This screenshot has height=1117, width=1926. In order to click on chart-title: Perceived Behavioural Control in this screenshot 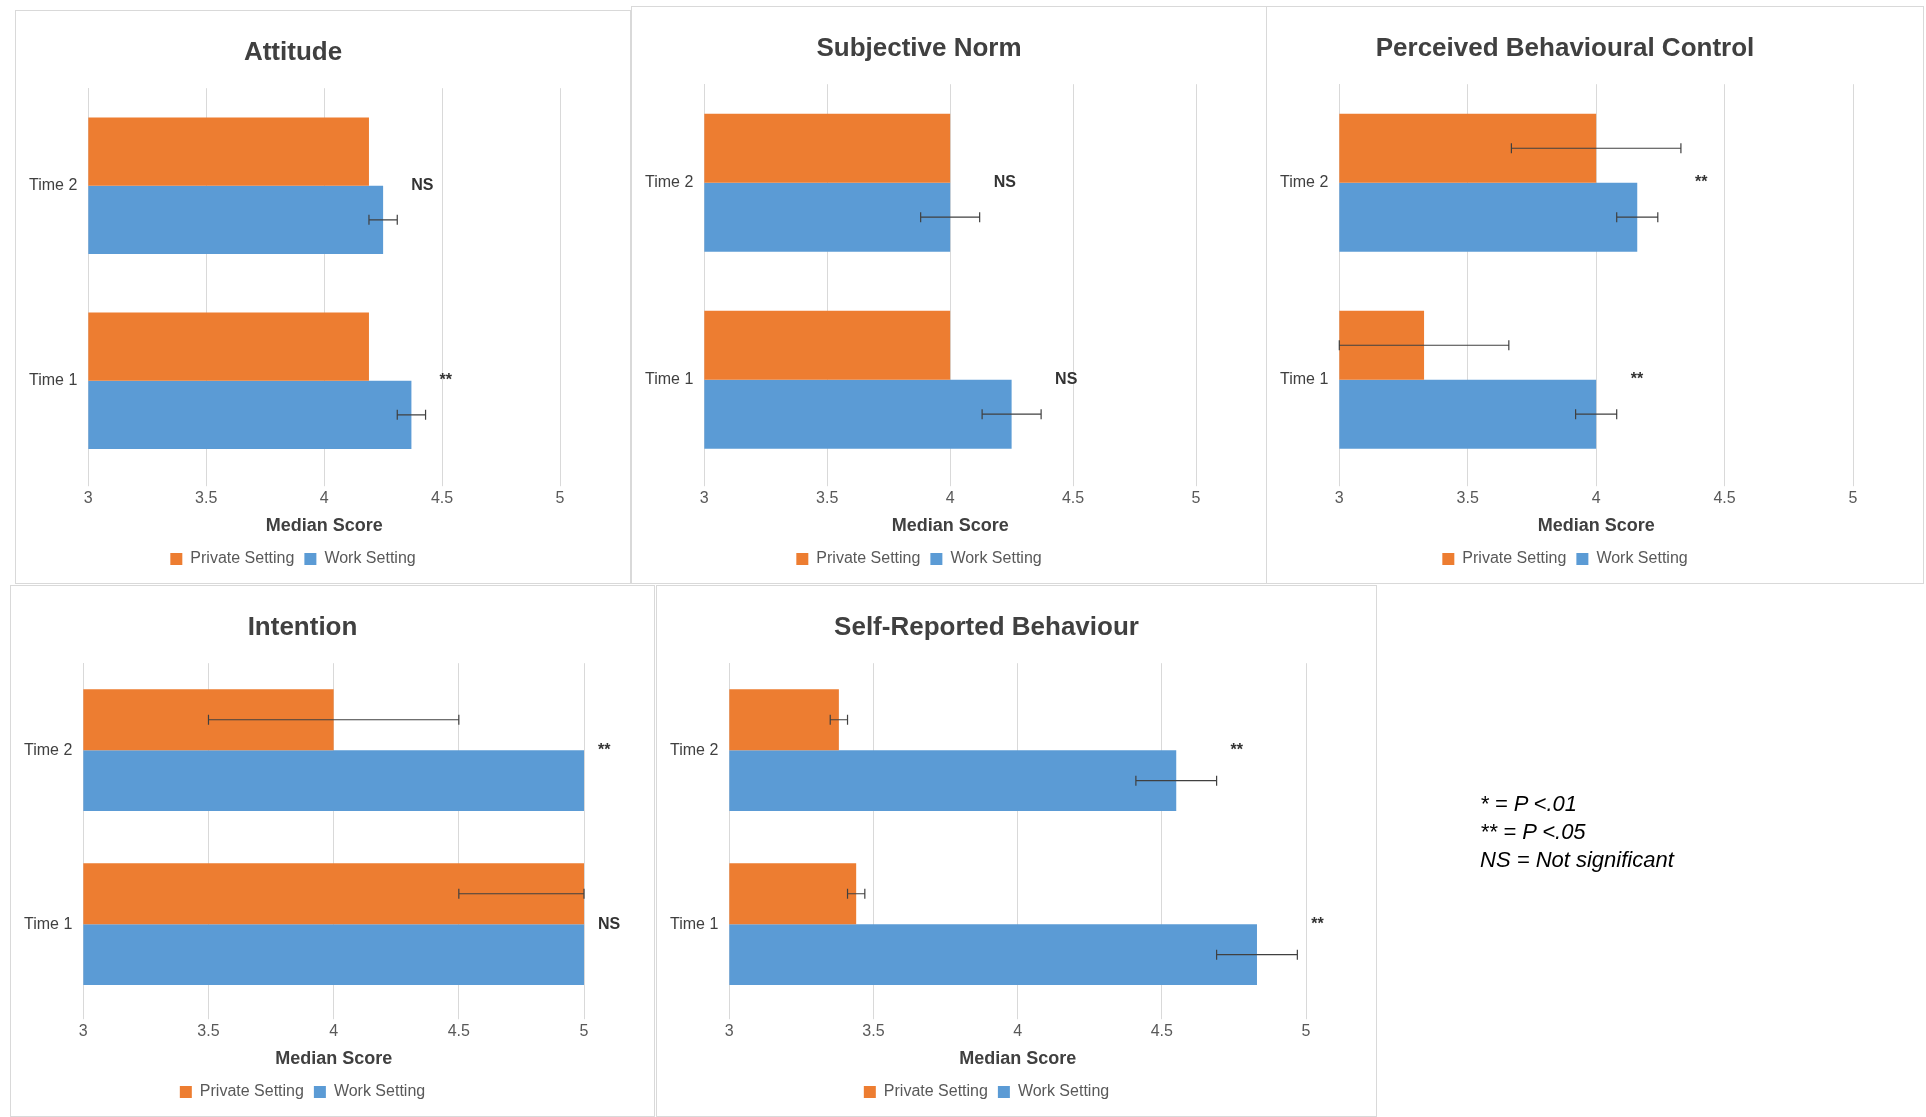, I will do `click(1565, 46)`.